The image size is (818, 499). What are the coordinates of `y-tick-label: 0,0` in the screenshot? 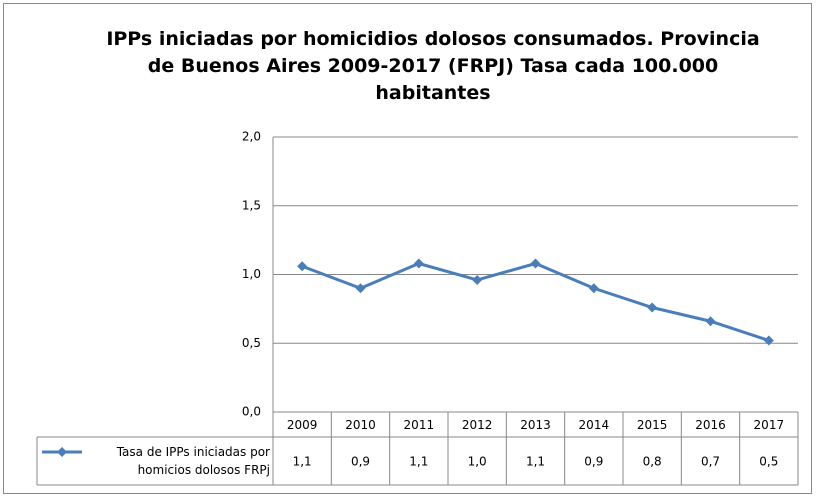 It's located at (251, 412).